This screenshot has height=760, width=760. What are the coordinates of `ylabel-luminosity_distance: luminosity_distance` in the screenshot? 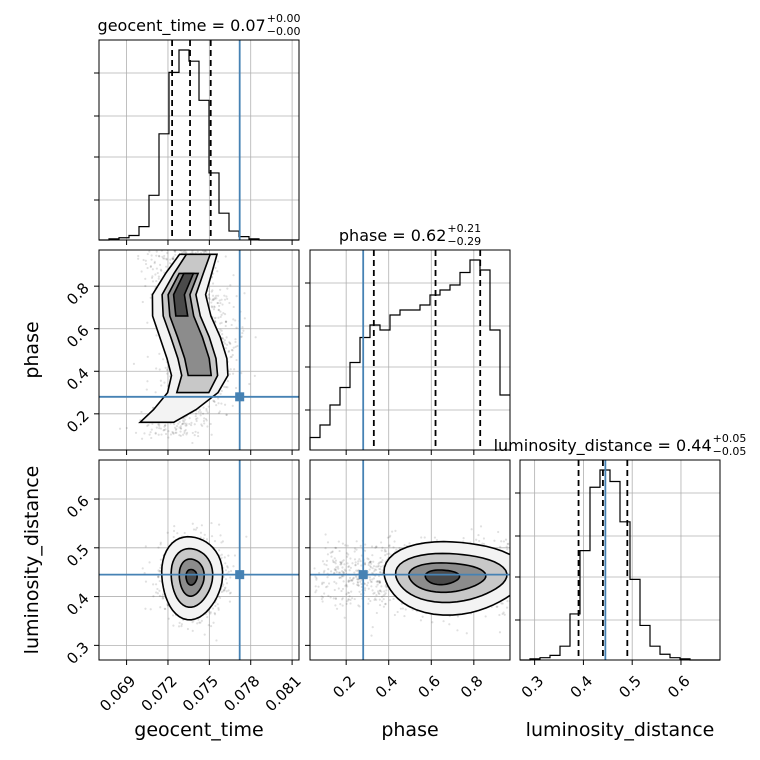 It's located at (32, 560).